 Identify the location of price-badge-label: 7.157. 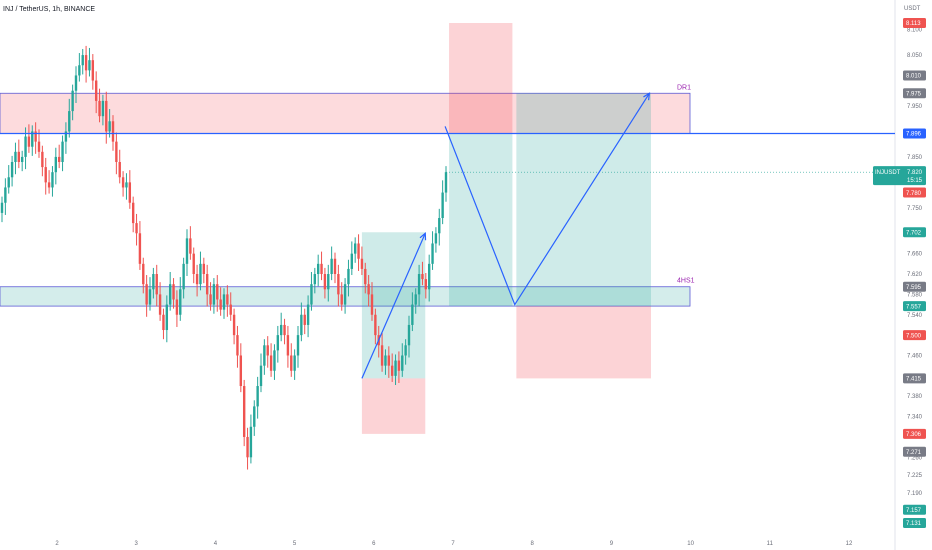
(914, 511).